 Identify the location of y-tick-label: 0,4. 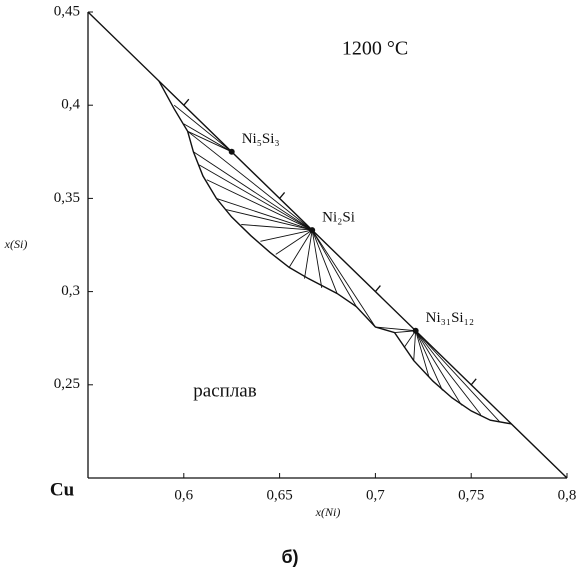
(70, 105).